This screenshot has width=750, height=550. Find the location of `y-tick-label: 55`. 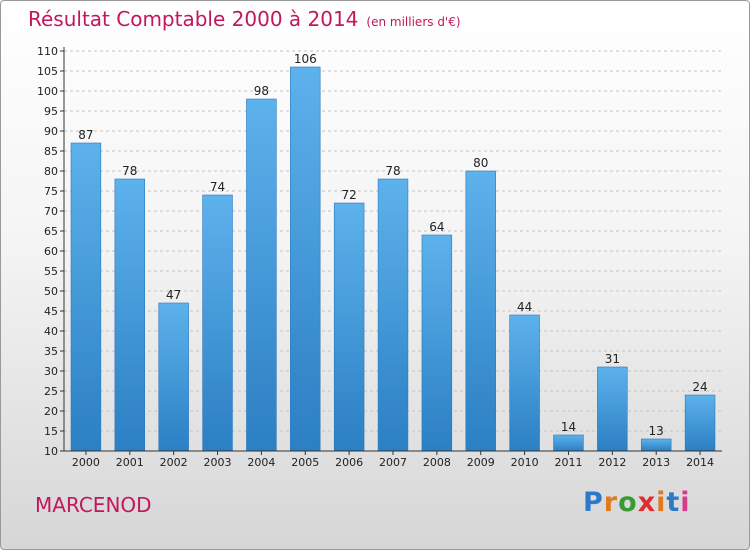

y-tick-label: 55 is located at coordinates (51, 271).